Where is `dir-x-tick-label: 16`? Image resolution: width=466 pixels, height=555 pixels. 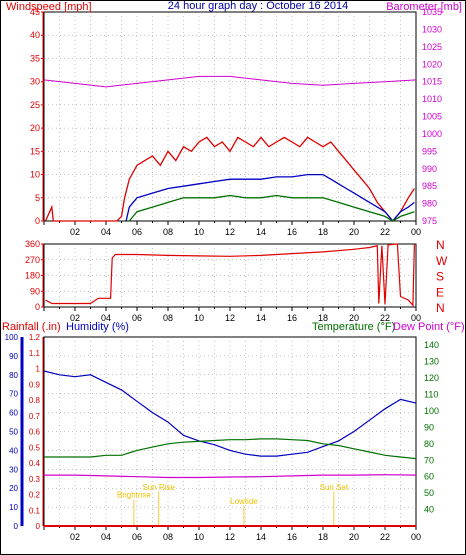
dir-x-tick-label: 16 is located at coordinates (292, 318).